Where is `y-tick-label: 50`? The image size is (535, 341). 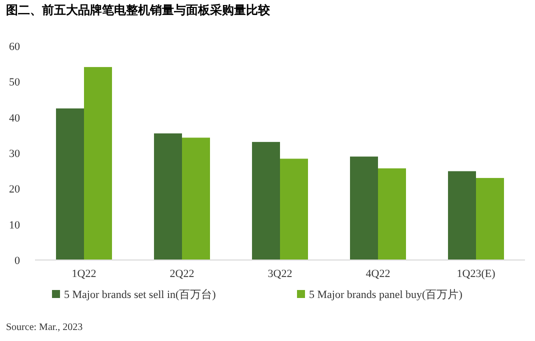
y-tick-label: 50 is located at coordinates (14, 82).